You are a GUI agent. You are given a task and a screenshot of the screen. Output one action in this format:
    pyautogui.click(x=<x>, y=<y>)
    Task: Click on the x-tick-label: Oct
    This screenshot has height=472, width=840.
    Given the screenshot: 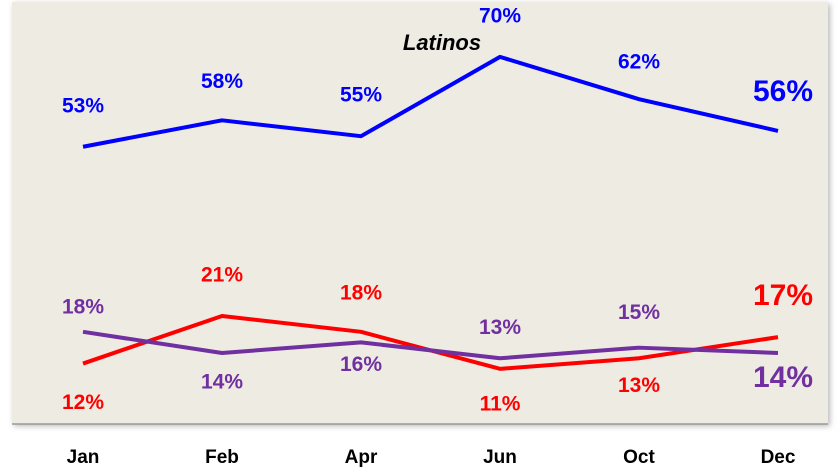 What is the action you would take?
    pyautogui.click(x=639, y=457)
    